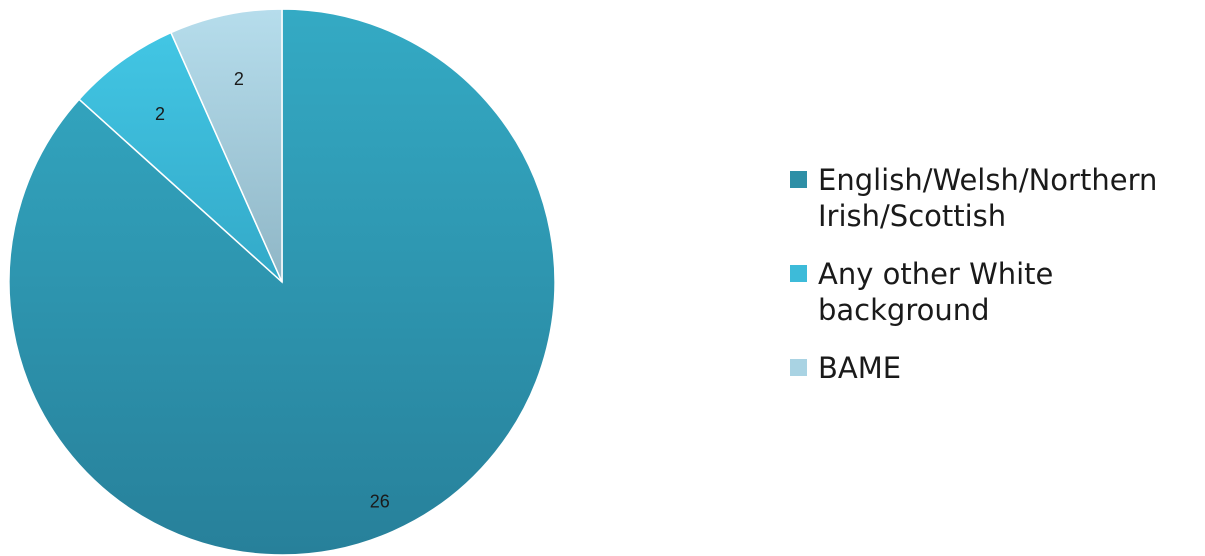 The width and height of the screenshot is (1205, 556). Describe the element at coordinates (936, 292) in the screenshot. I see `legend-label: Any other White background` at that location.